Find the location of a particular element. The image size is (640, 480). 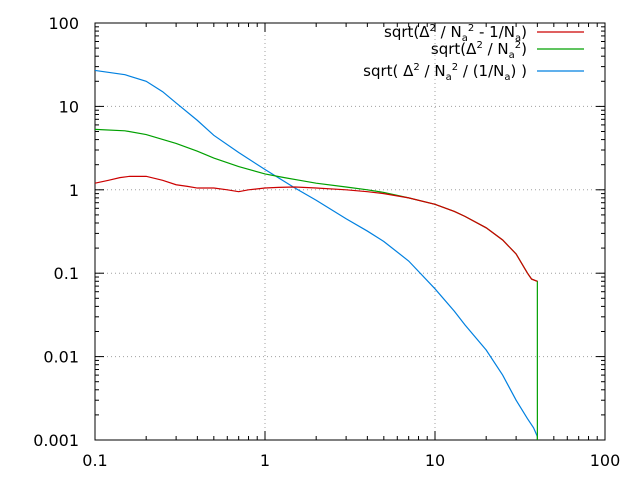

legend-label-1: sqrt(Δ2 / Na2 - 1/Na) is located at coordinates (455, 33).